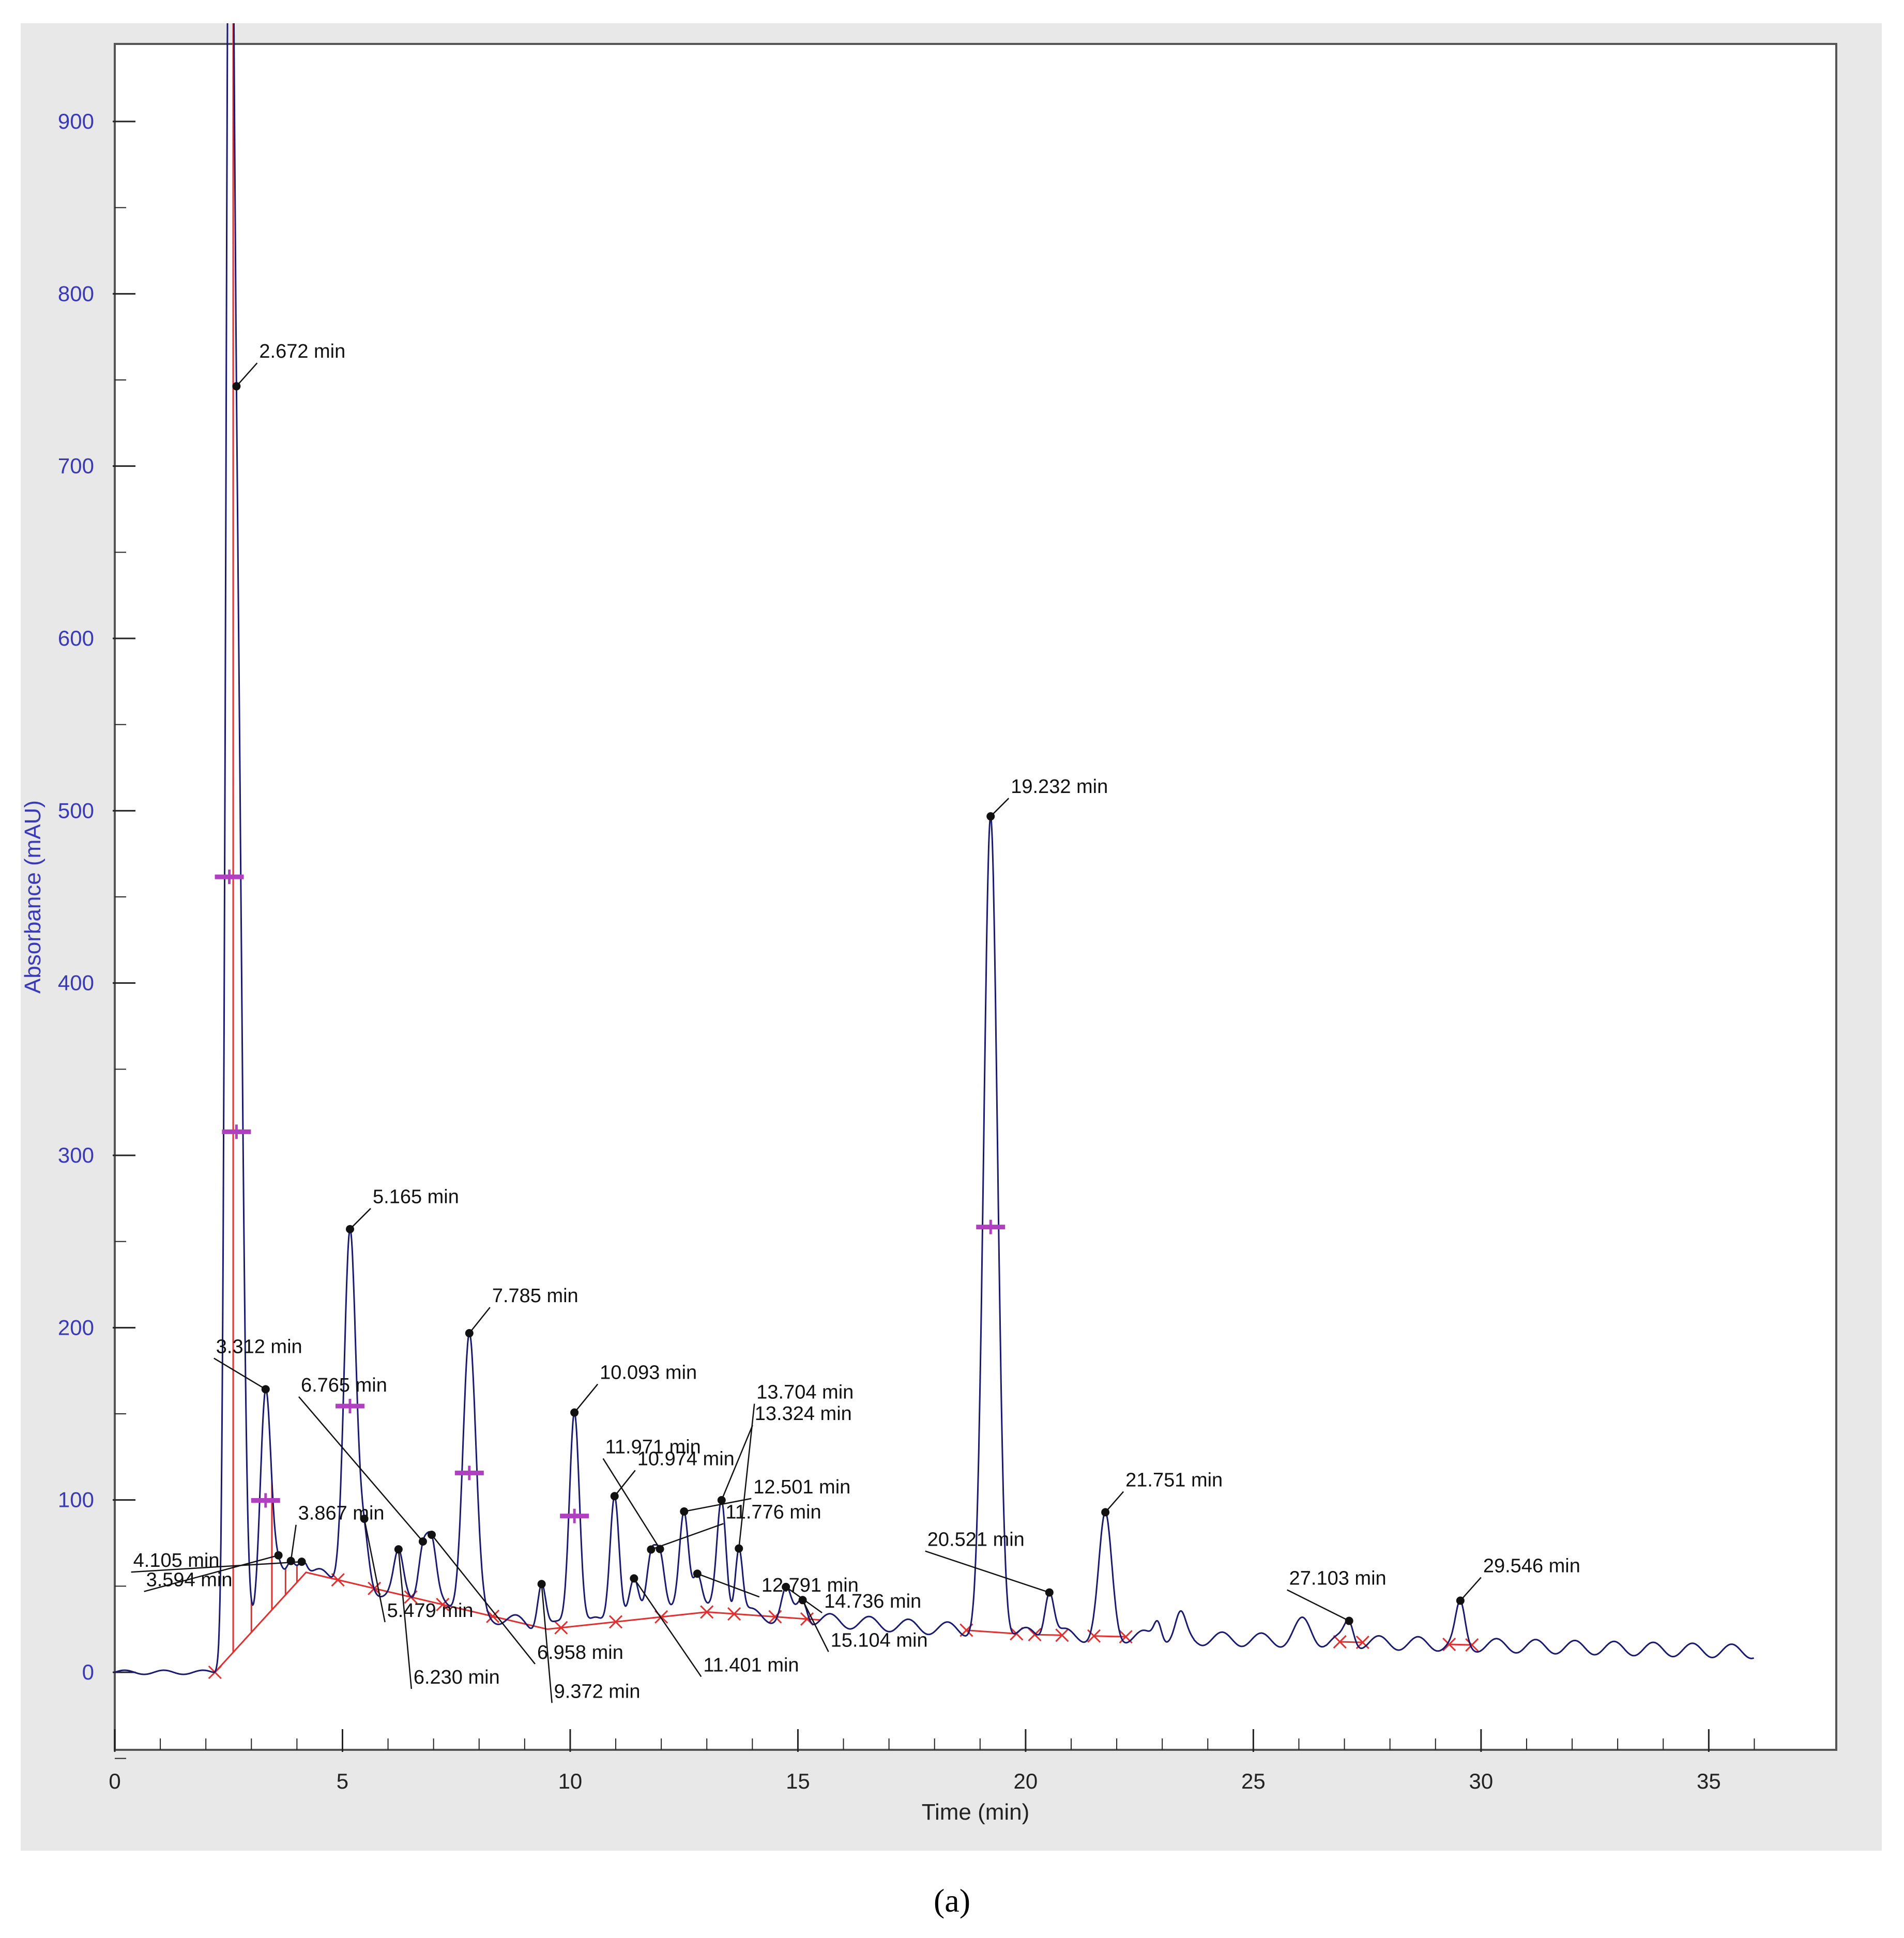 This screenshot has width=1904, height=1938. Describe the element at coordinates (76, 121) in the screenshot. I see `y-tick-label: 900` at that location.